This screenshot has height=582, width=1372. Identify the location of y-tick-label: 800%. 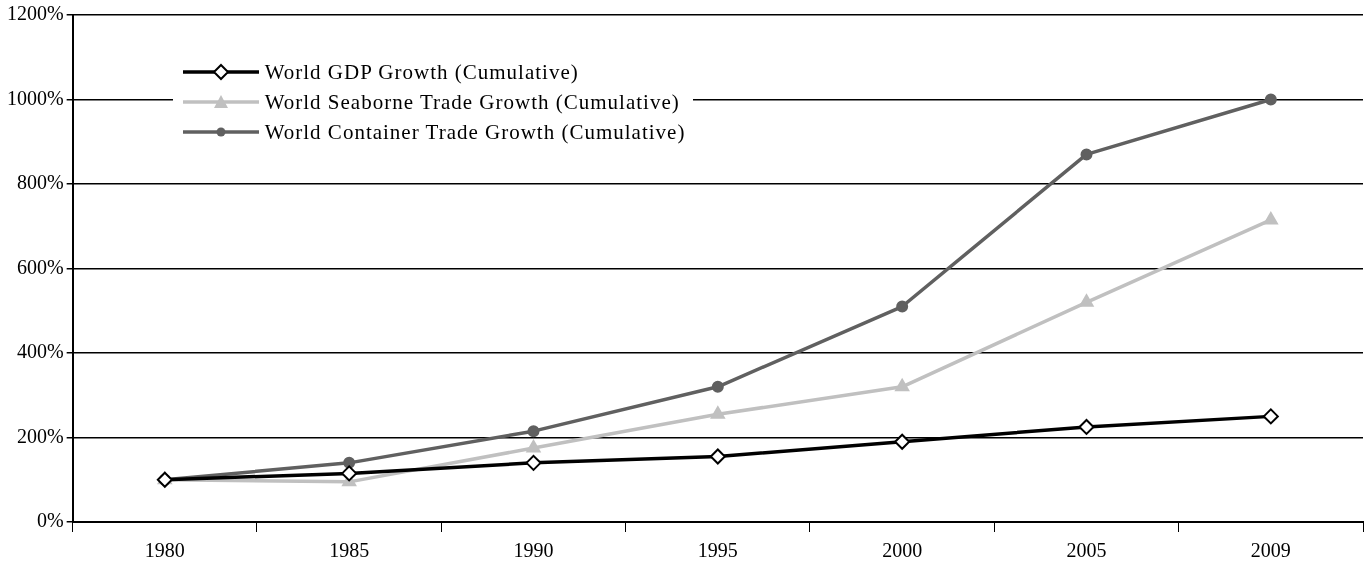
(40, 182).